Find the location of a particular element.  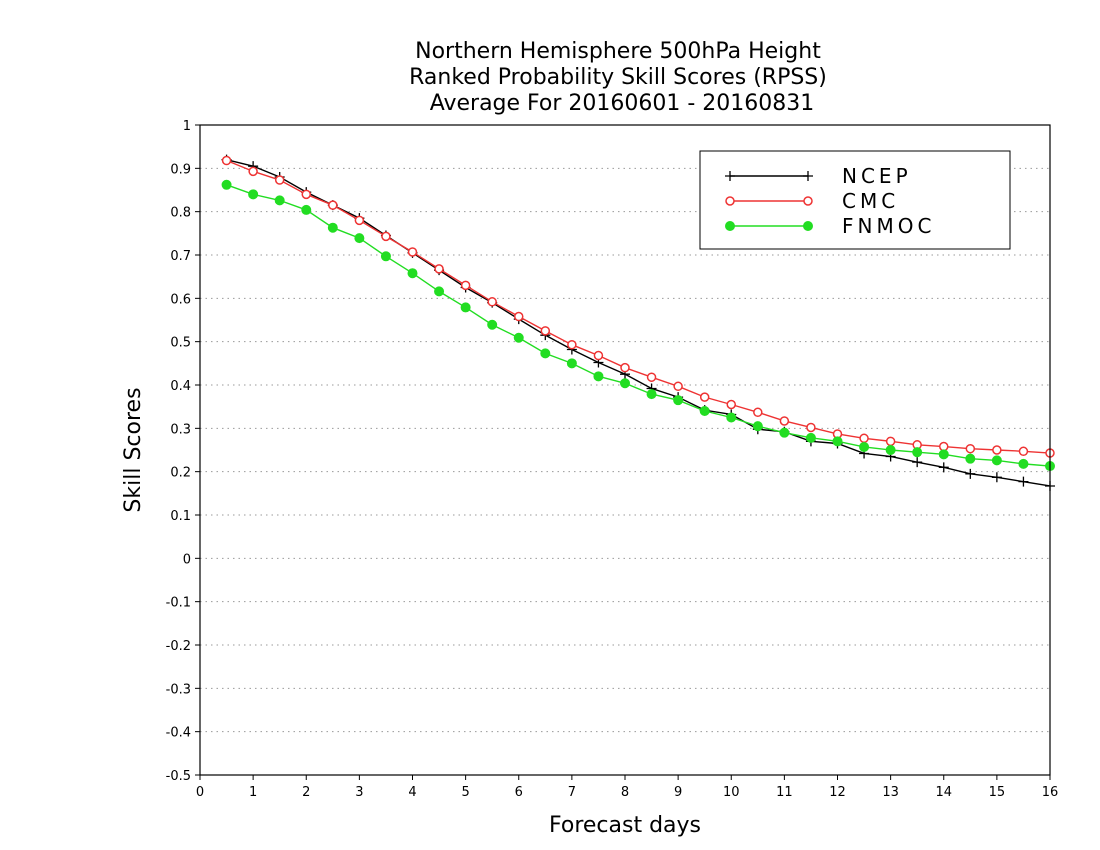

y-tick-label: -0.3 is located at coordinates (178, 689).